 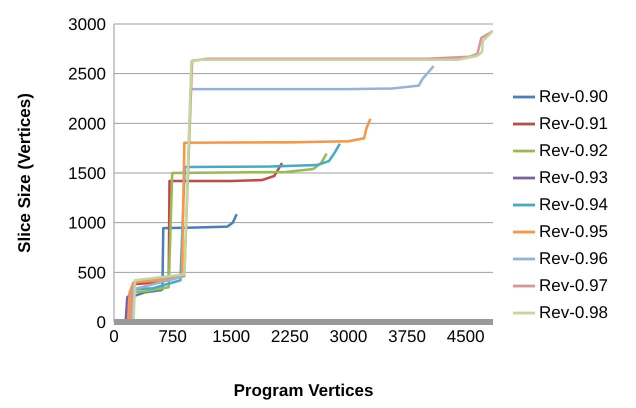 What do you see at coordinates (573, 204) in the screenshot?
I see `legend-label: Rev-0.94` at bounding box center [573, 204].